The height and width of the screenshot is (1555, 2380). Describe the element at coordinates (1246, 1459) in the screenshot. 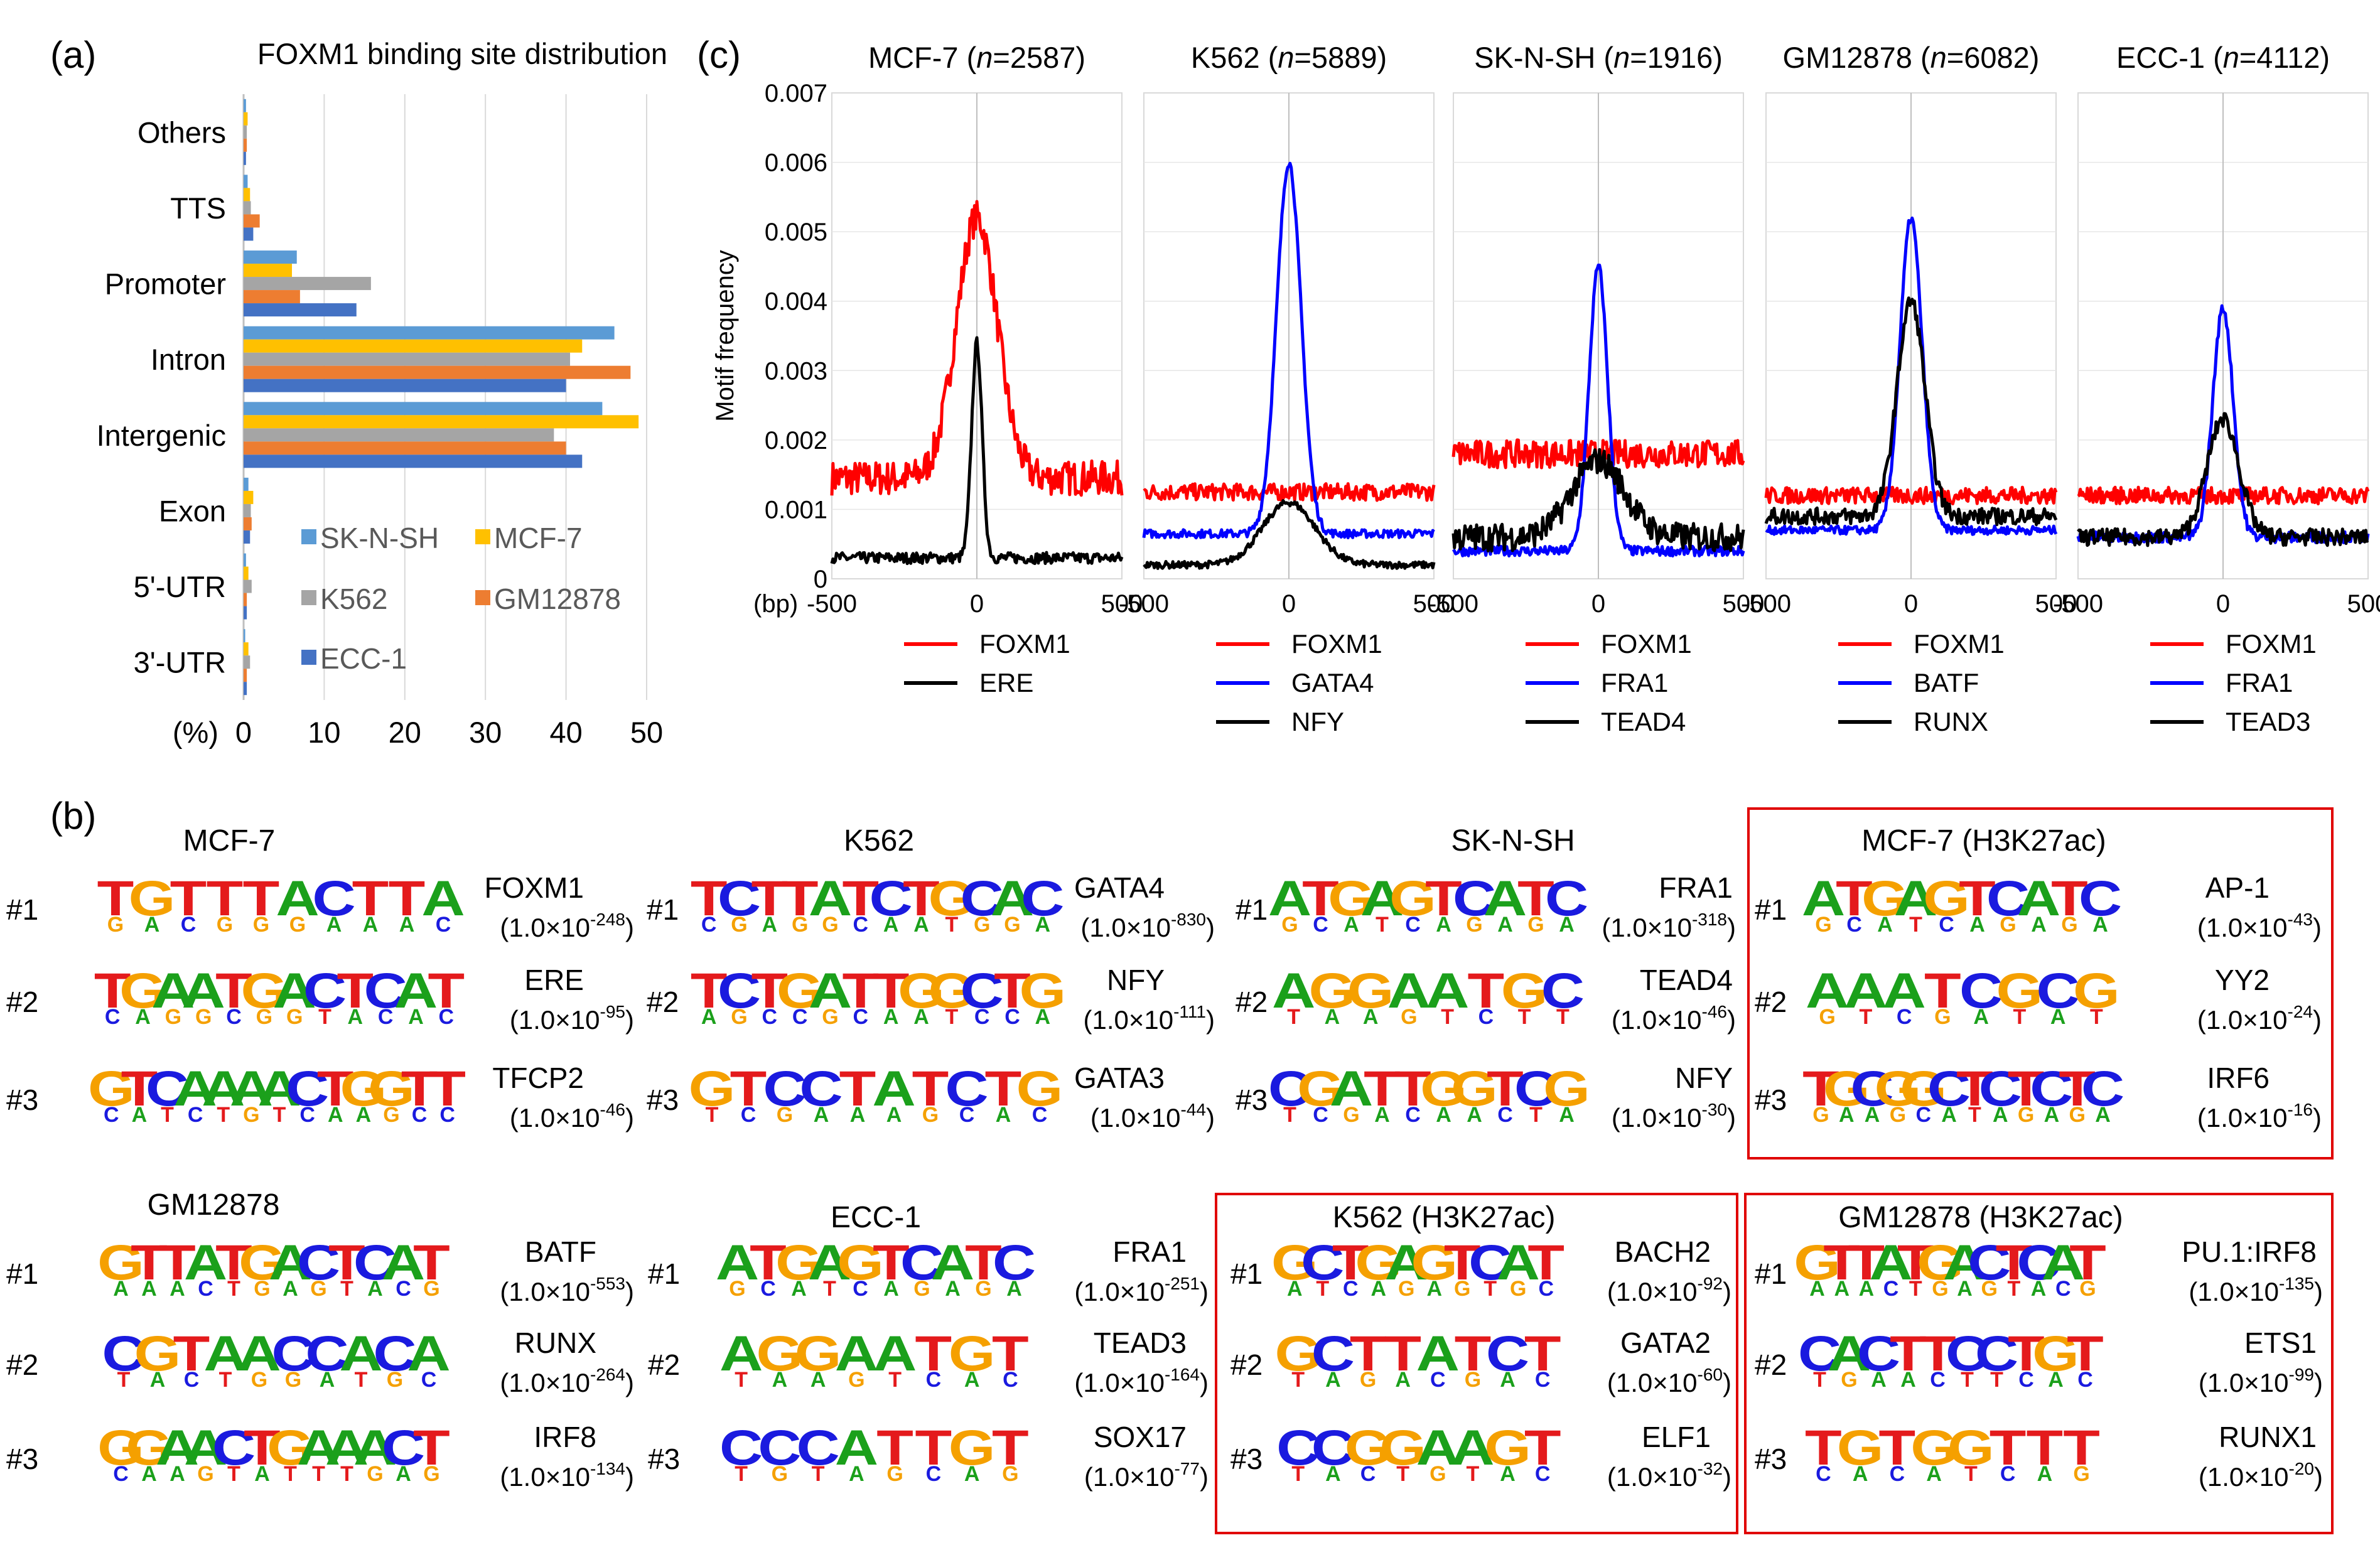

I see `motif-rank: #3` at that location.